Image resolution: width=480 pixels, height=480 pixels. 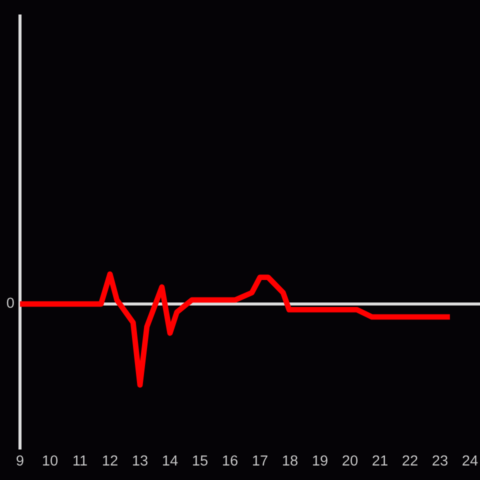 I want to click on x-tick-label: 11, so click(x=80, y=460).